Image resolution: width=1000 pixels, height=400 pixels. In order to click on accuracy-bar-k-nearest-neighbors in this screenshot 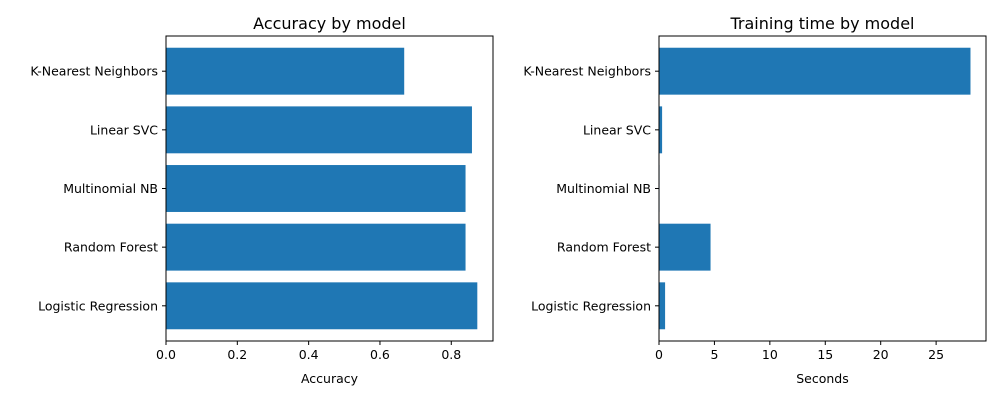, I will do `click(285, 71)`.